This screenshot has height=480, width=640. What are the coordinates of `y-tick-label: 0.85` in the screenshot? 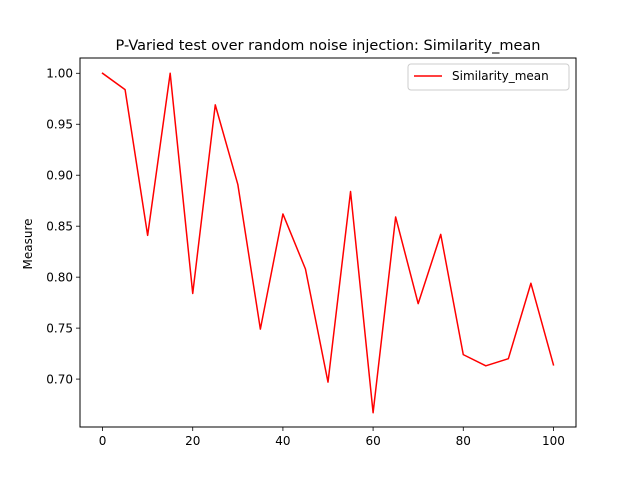 It's located at (59, 226).